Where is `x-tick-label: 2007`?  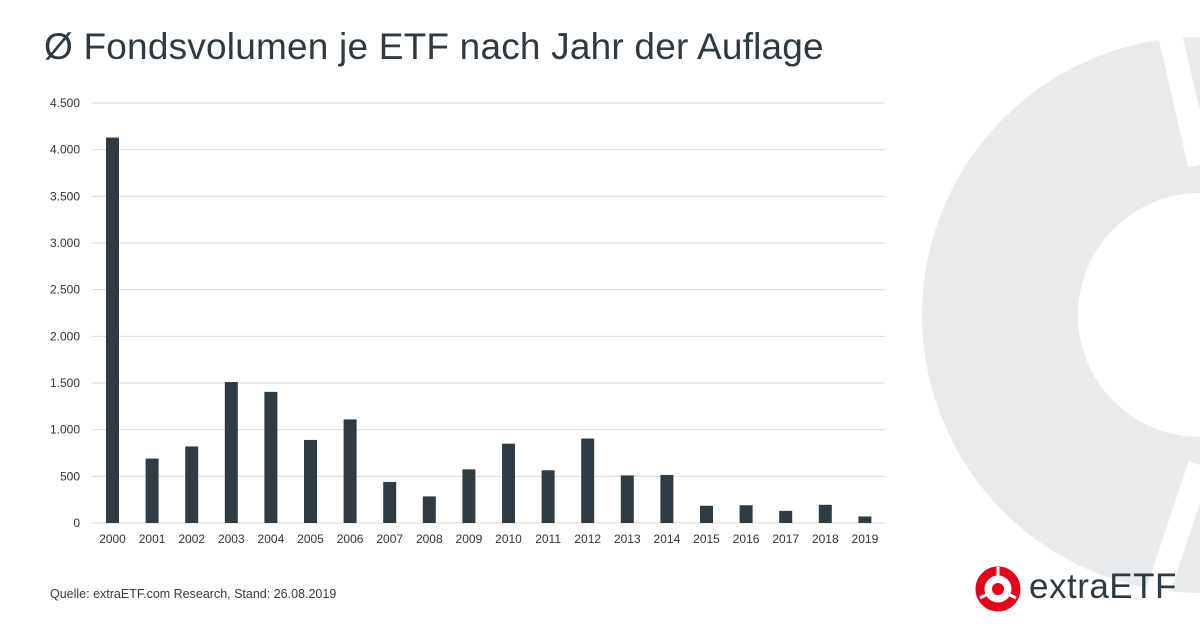
x-tick-label: 2007 is located at coordinates (389, 539).